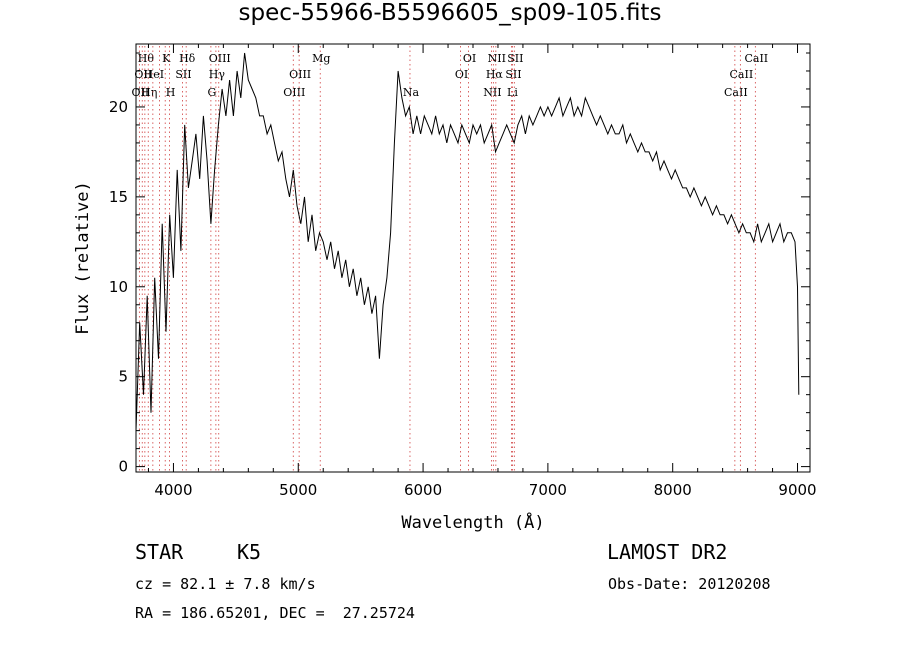 Image resolution: width=900 pixels, height=650 pixels. I want to click on spectral-line-label: K, so click(166, 58).